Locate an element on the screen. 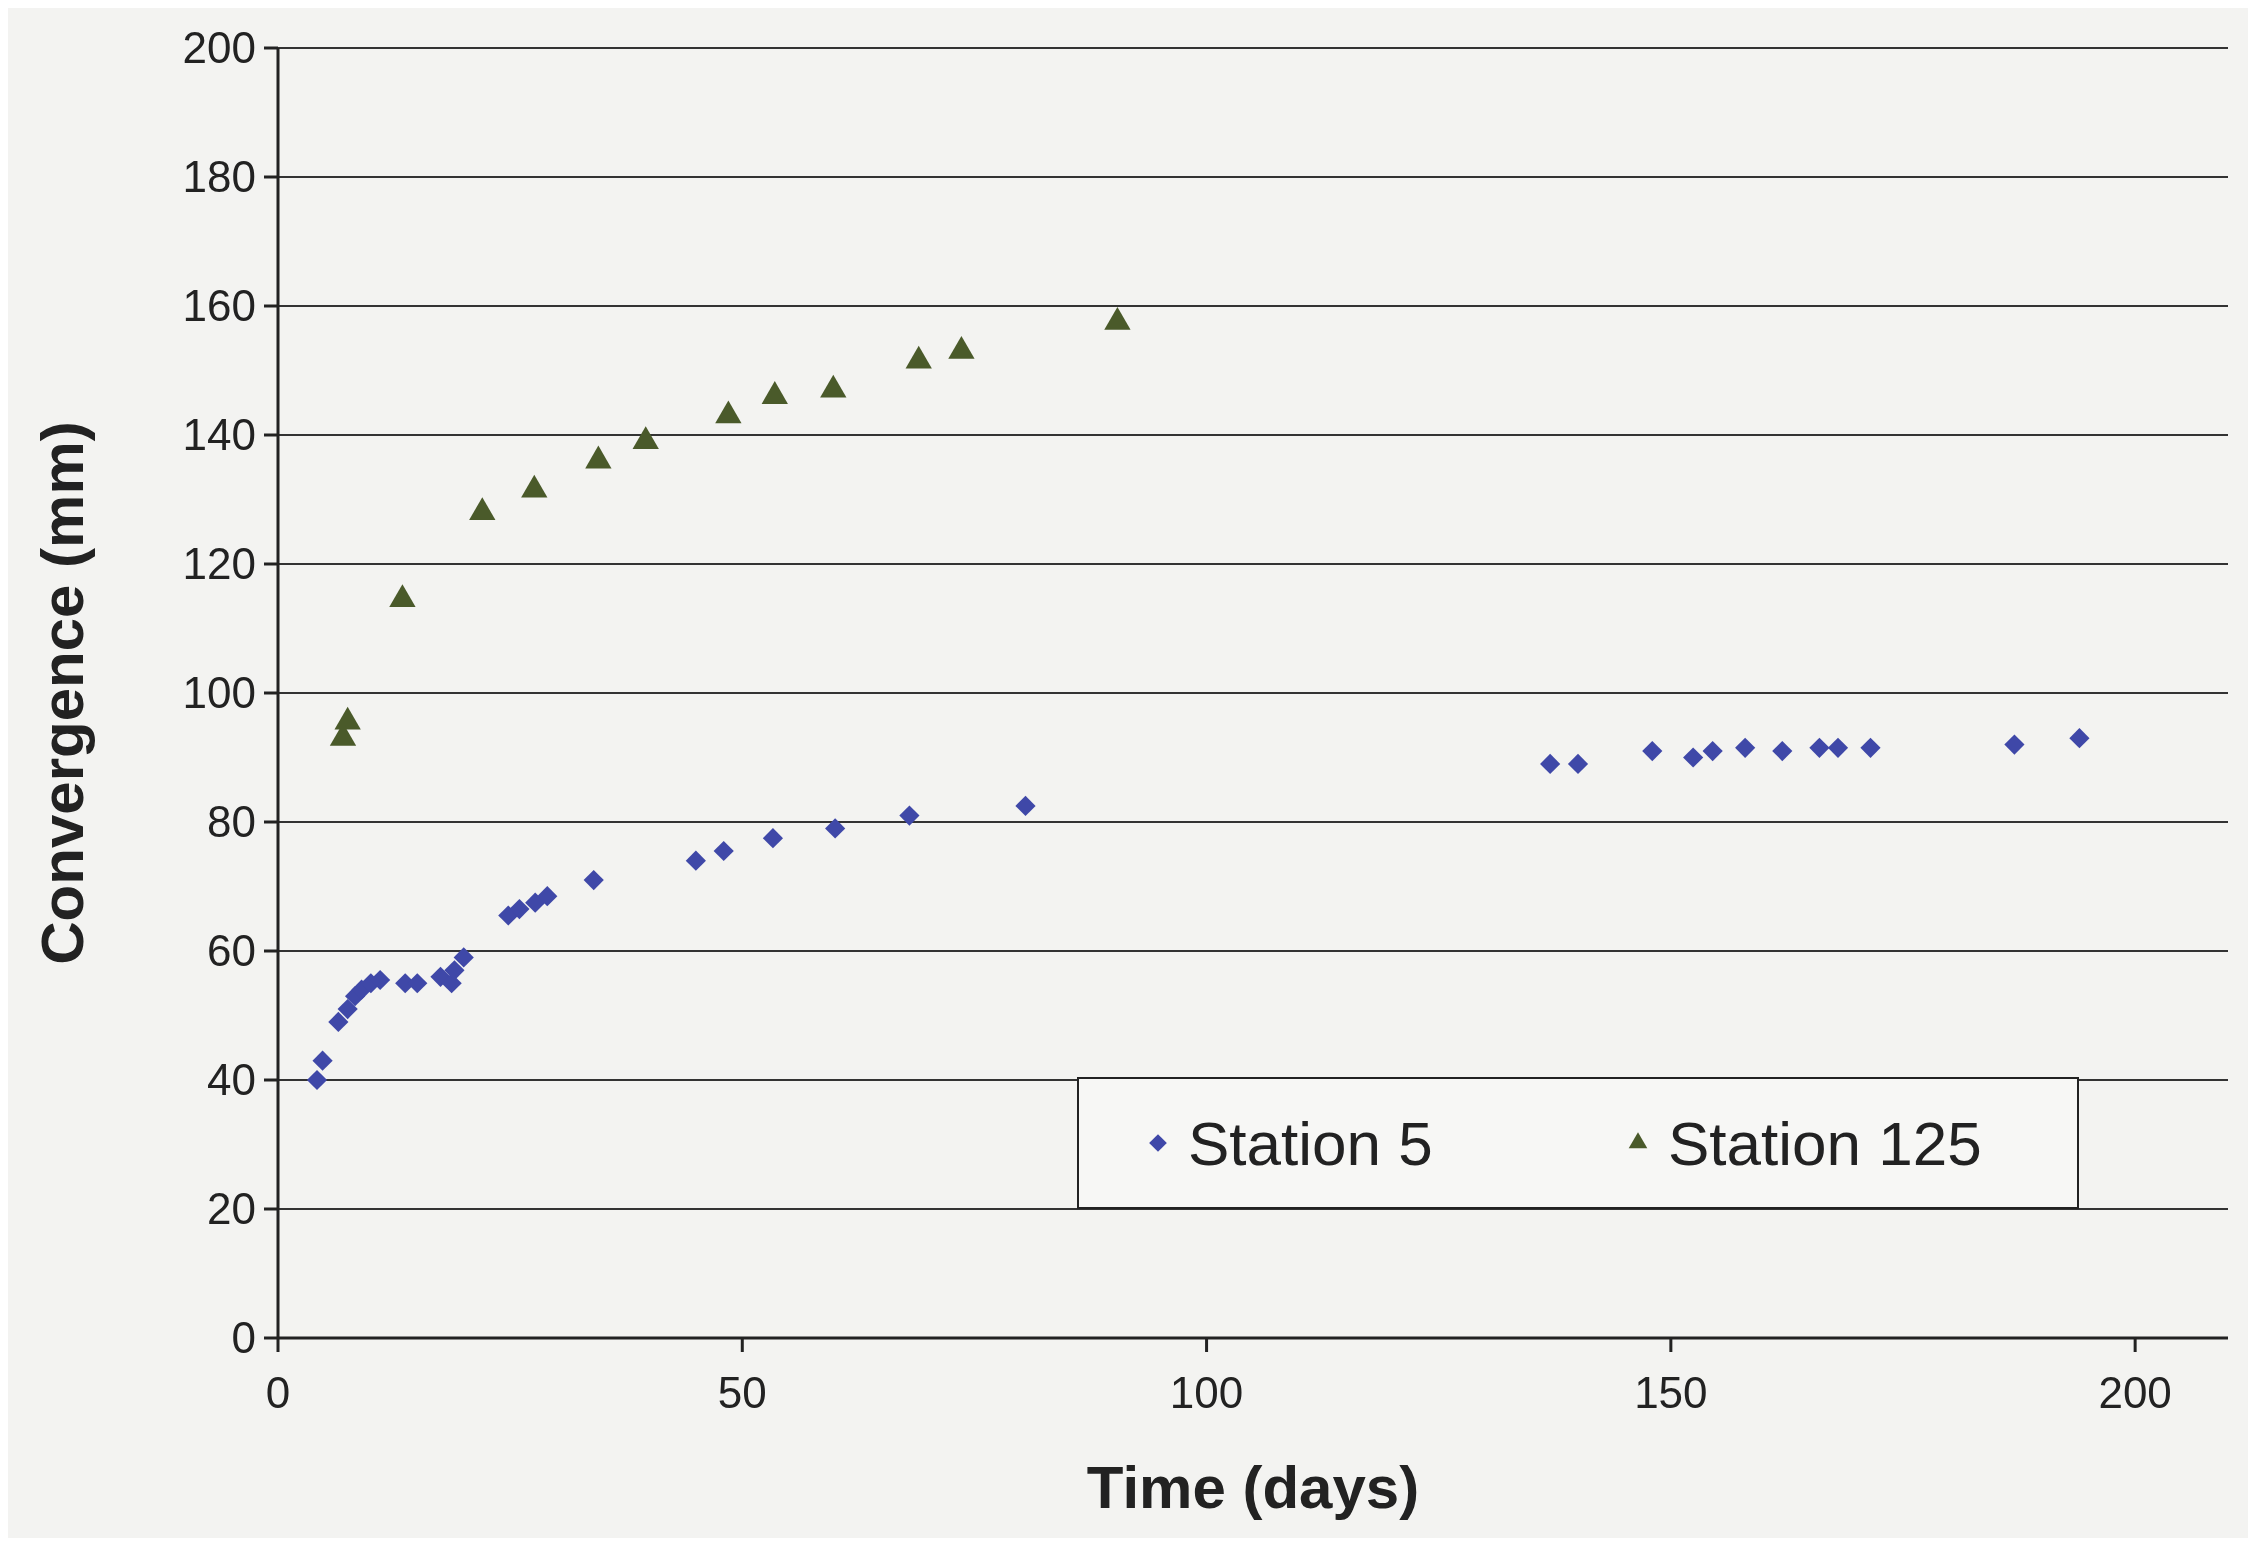 This screenshot has width=2262, height=1552. y-axis-title: Convergence (mm) is located at coordinates (62, 693).